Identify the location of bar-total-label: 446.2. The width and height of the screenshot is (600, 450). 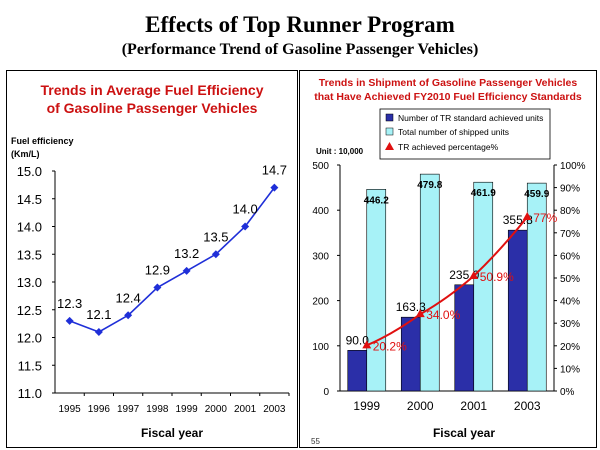
(376, 200).